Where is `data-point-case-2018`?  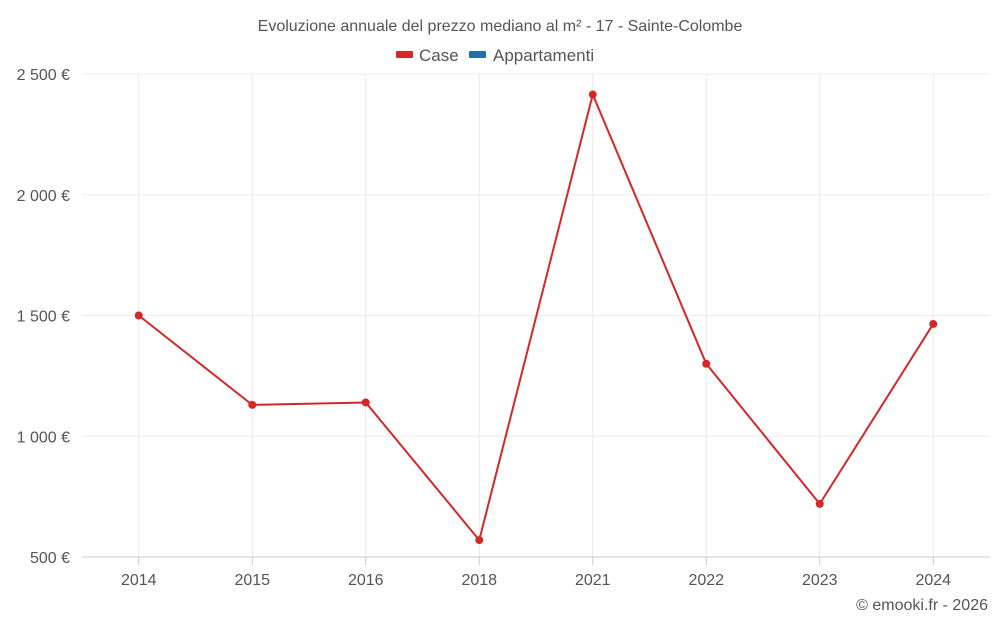 data-point-case-2018 is located at coordinates (479, 540).